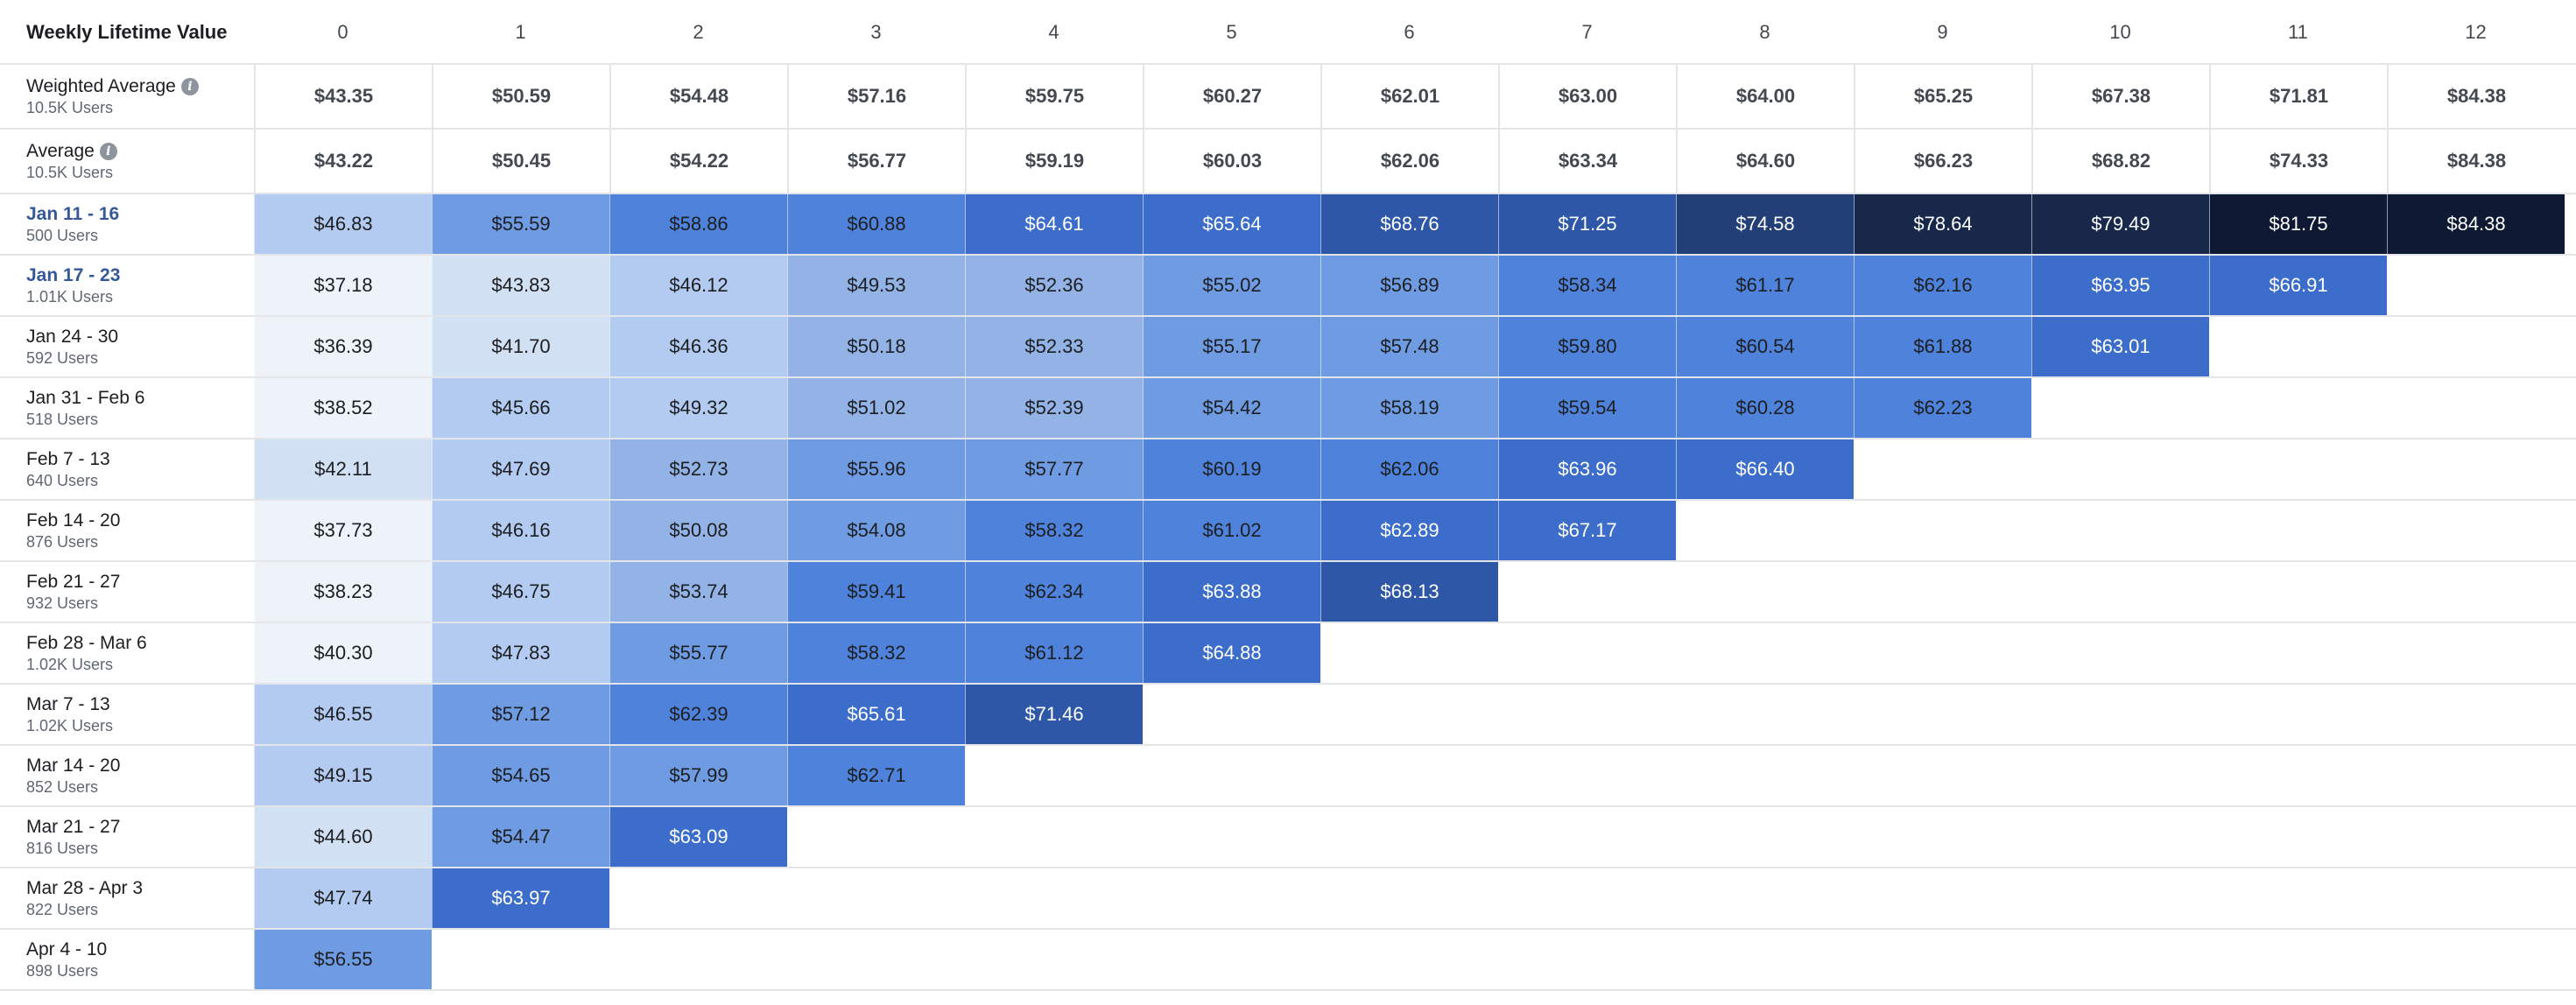  Describe the element at coordinates (1765, 346) in the screenshot. I see `cohort-cell: $60.54` at that location.